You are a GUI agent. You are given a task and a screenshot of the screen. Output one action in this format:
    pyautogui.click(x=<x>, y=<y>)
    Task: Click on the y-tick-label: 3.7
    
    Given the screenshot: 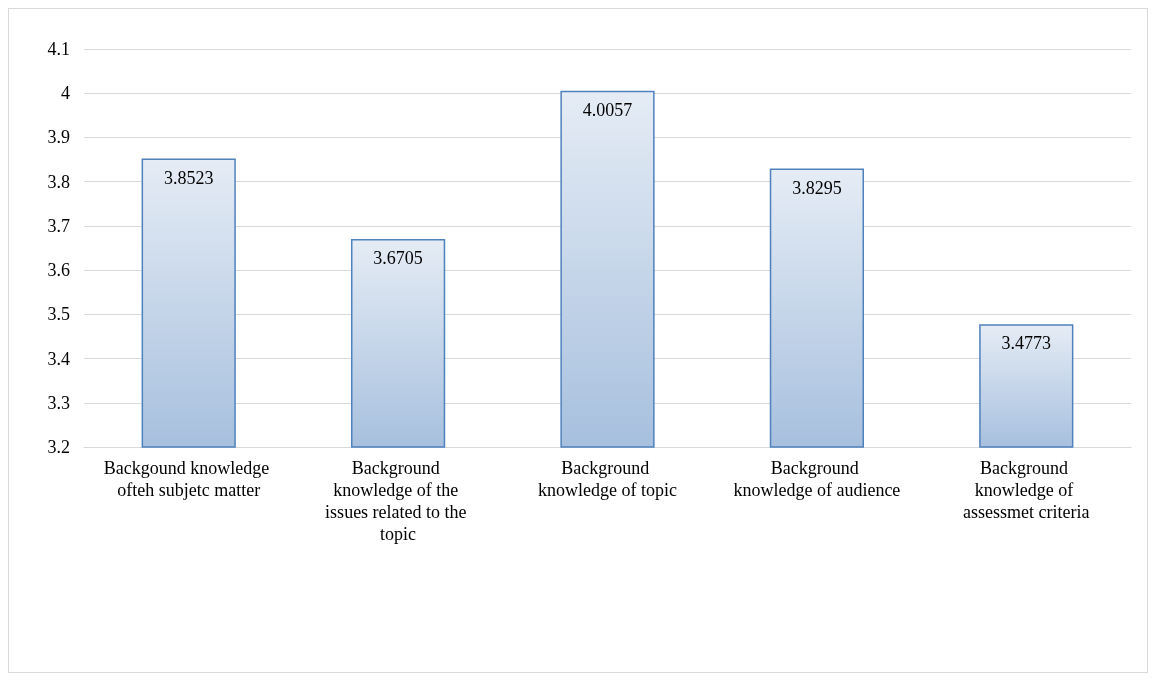 What is the action you would take?
    pyautogui.click(x=58, y=225)
    